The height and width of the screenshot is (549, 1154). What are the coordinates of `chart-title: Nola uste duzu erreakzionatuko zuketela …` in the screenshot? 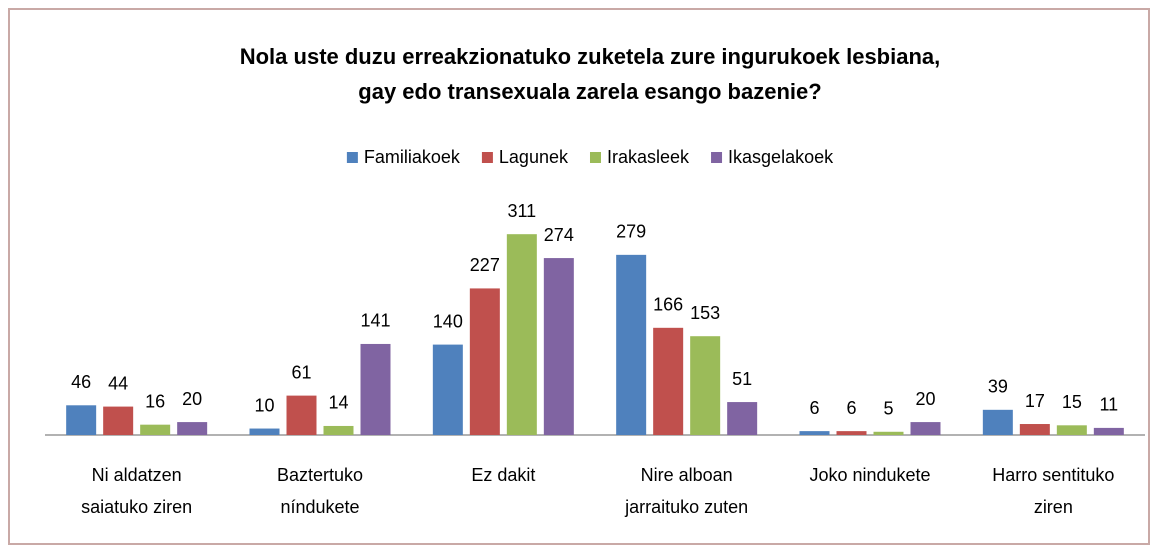 It's located at (590, 56).